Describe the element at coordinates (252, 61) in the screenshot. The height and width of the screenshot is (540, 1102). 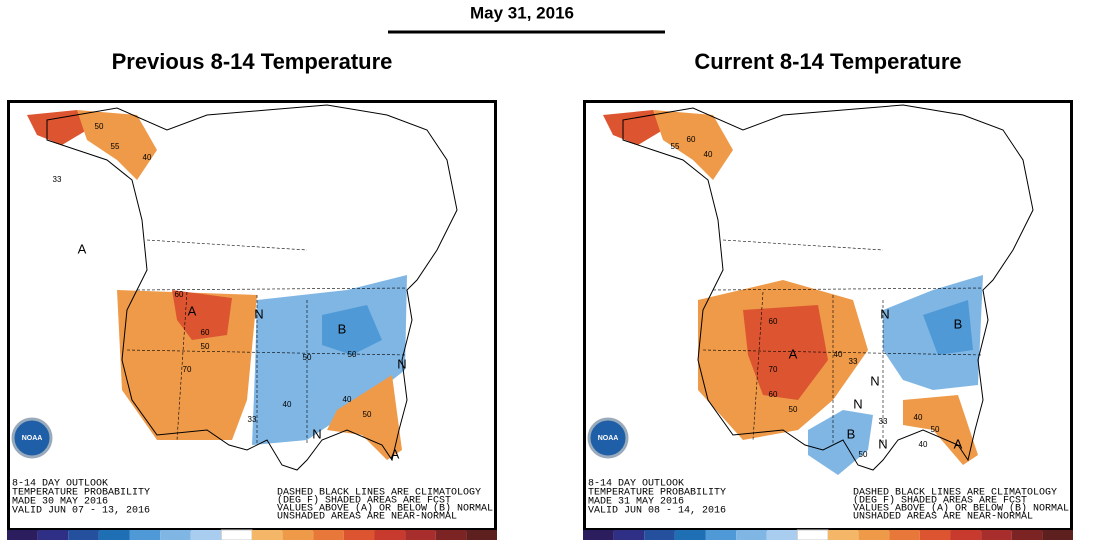
I see `panel-title: Previous 8-14 Temperature` at that location.